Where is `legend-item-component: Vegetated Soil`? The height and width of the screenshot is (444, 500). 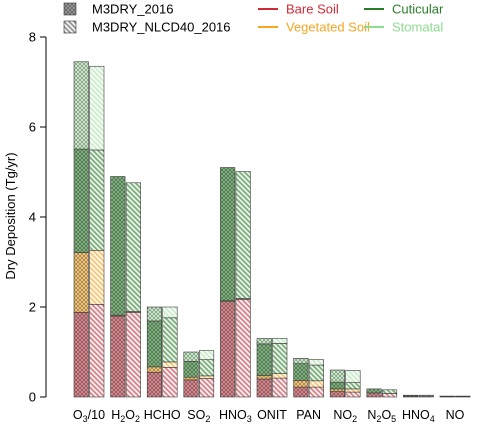
legend-item-component: Vegetated Soil is located at coordinates (314, 27).